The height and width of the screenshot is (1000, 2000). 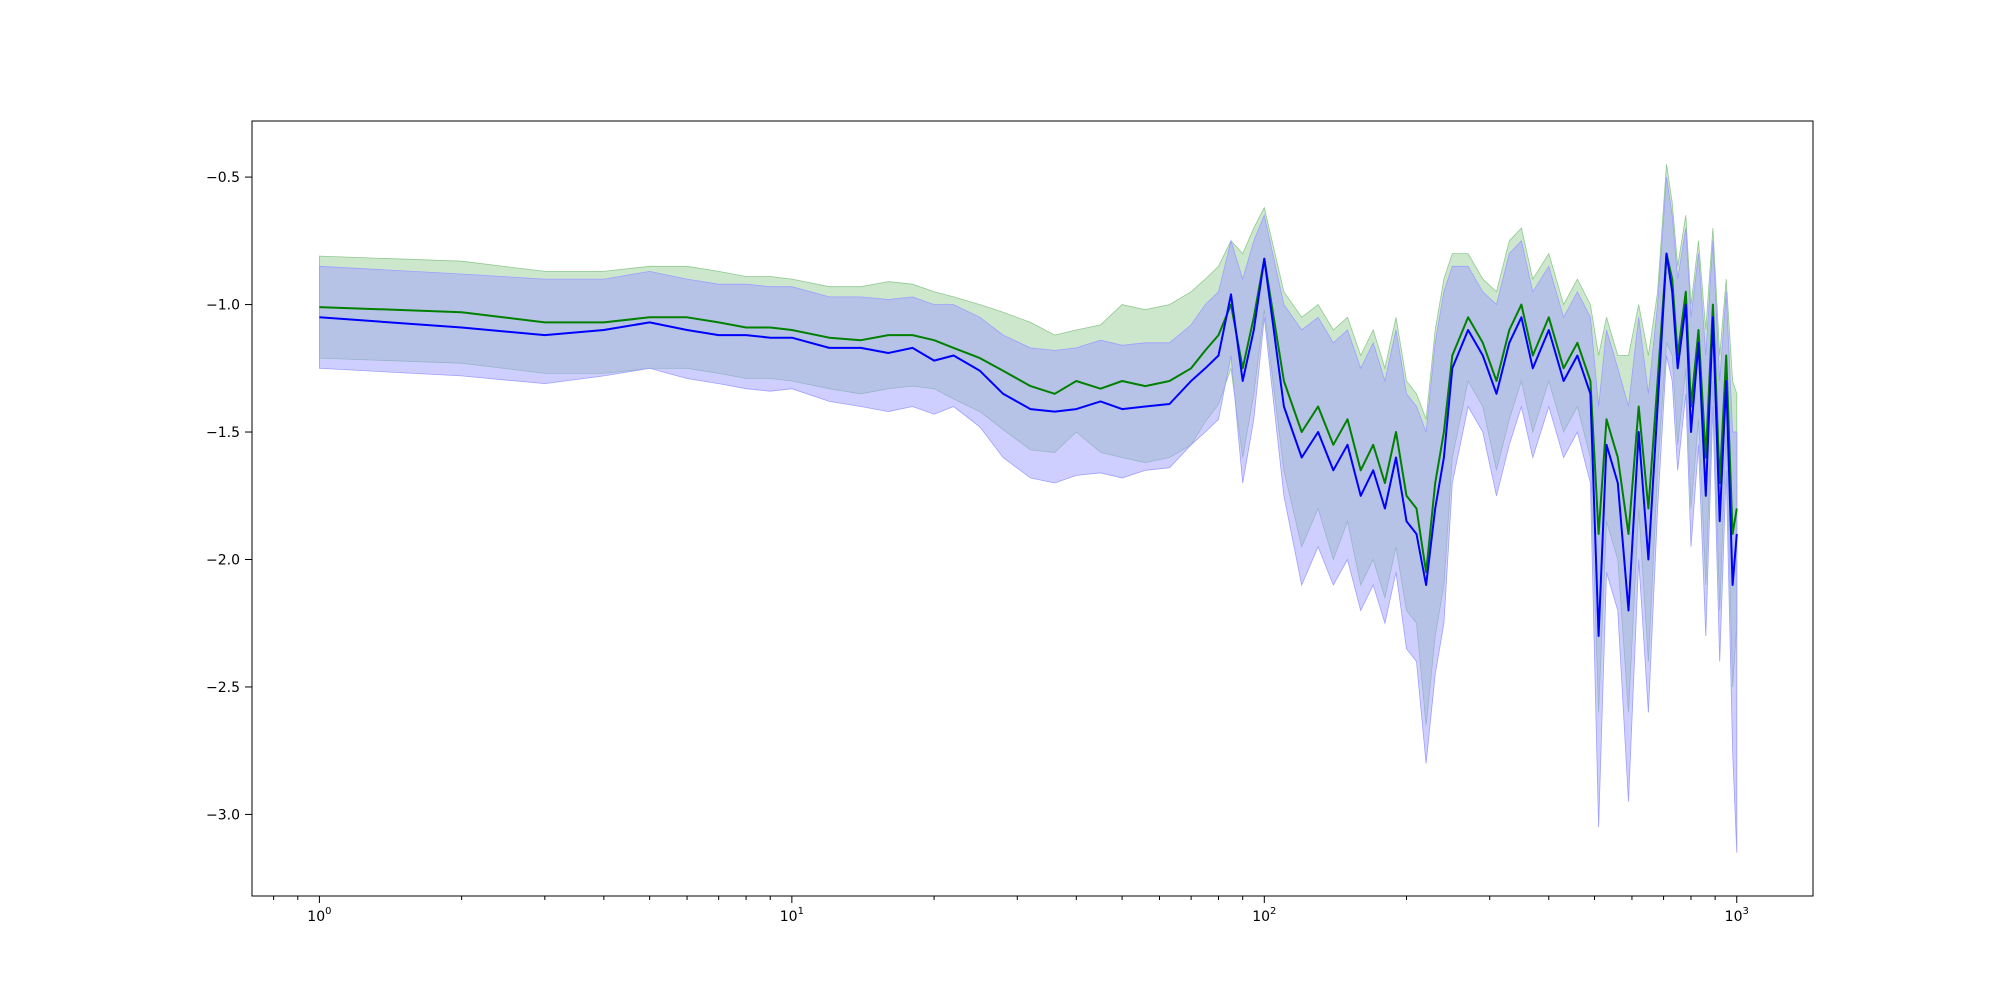 What do you see at coordinates (1011, 910) in the screenshot?
I see `x-axis: 10⁰ 10¹ 10² 10³` at bounding box center [1011, 910].